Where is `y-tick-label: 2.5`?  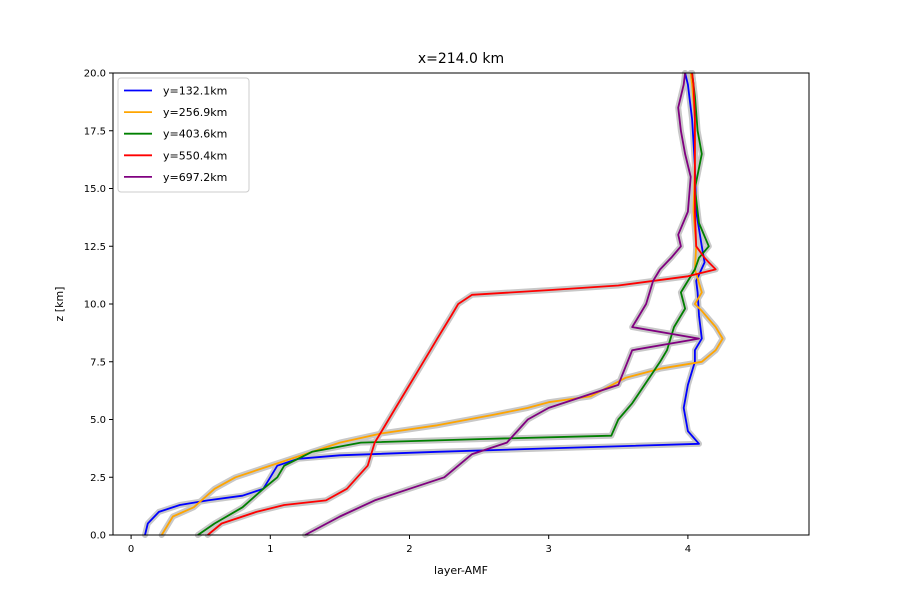
y-tick-label: 2.5 is located at coordinates (98, 478).